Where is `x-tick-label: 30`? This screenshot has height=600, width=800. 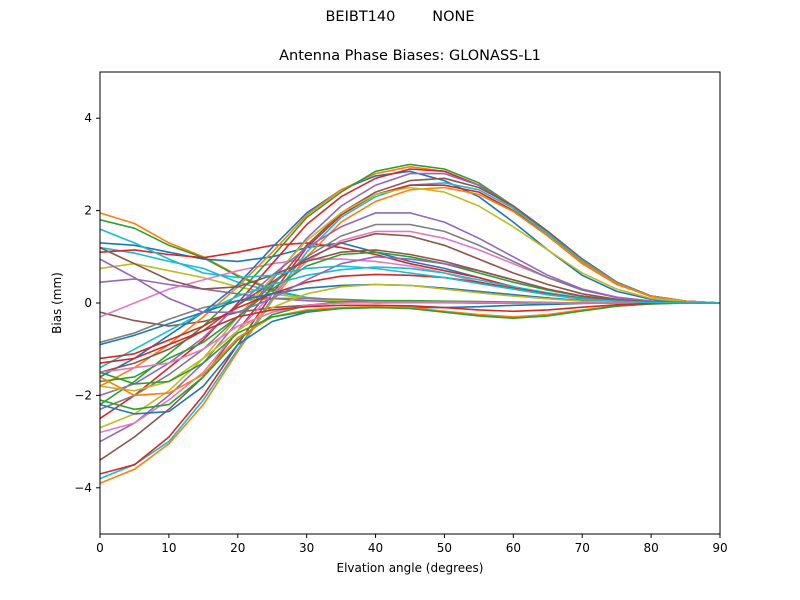
x-tick-label: 30 is located at coordinates (306, 548).